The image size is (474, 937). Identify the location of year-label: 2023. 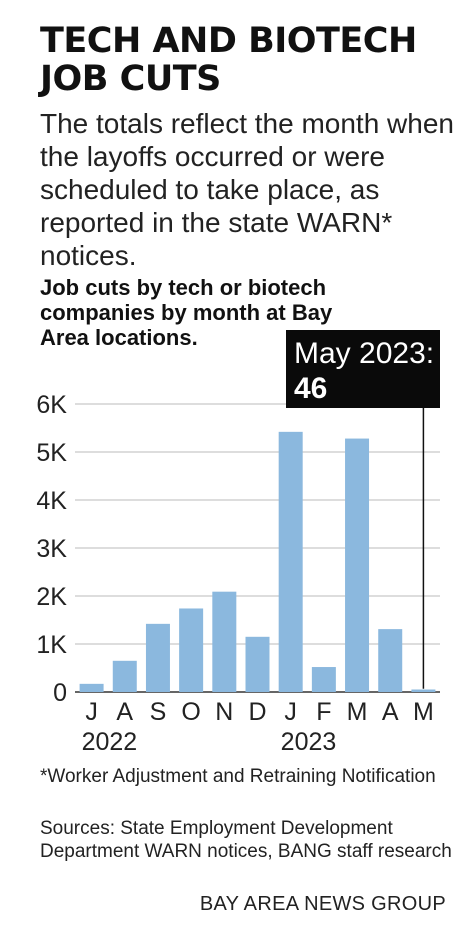
(309, 742).